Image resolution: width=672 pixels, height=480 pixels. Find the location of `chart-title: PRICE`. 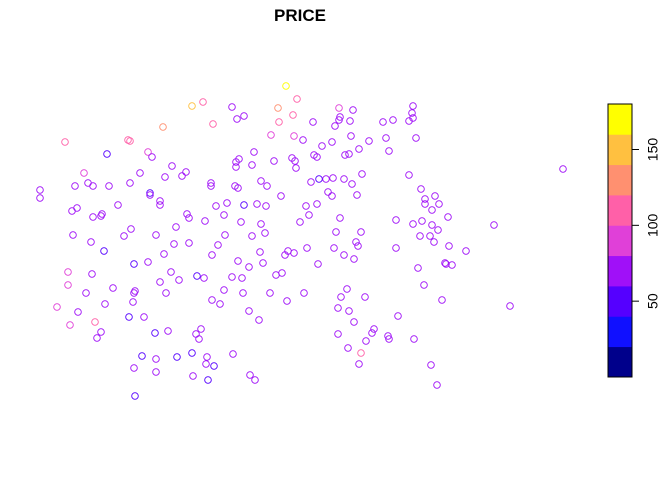

chart-title: PRICE is located at coordinates (300, 15).